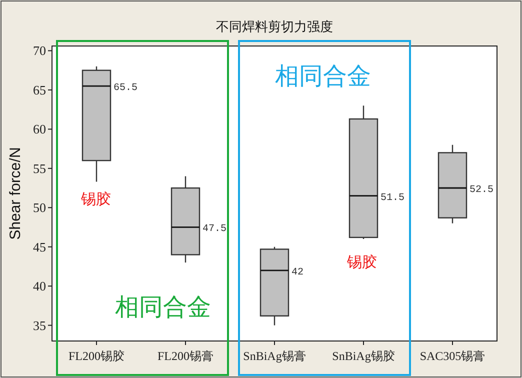 This screenshot has width=522, height=378. Describe the element at coordinates (39, 246) in the screenshot. I see `y-tick-label: 45` at that location.